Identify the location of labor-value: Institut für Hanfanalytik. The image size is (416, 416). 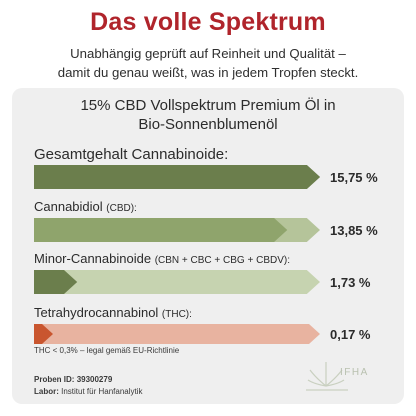
(102, 391).